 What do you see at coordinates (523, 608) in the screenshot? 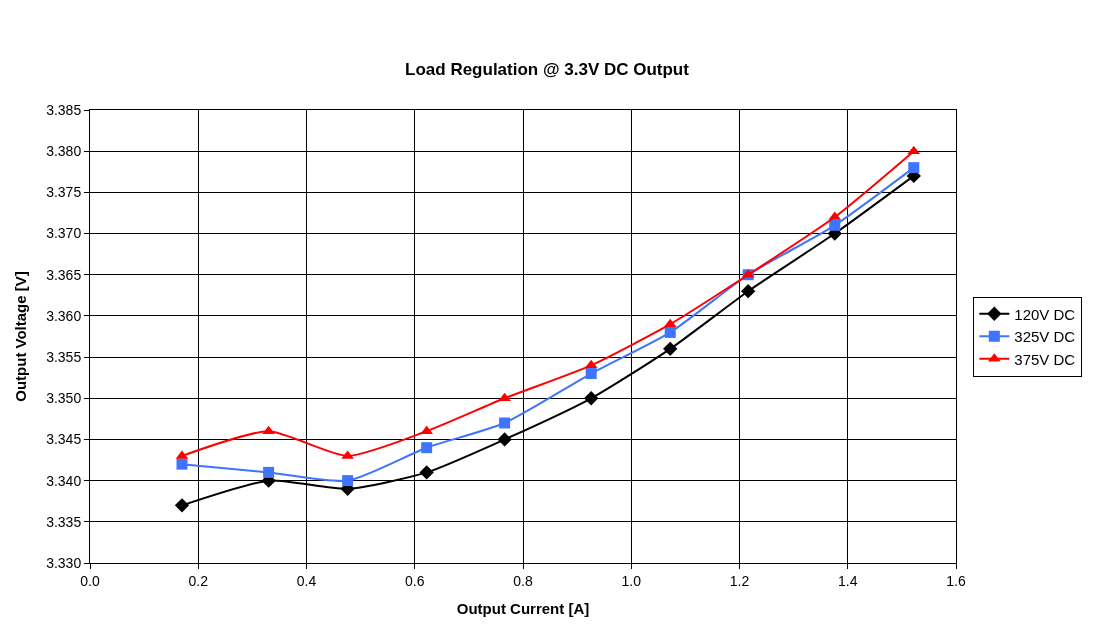
I see `x-axis-title: Output Current [A]` at bounding box center [523, 608].